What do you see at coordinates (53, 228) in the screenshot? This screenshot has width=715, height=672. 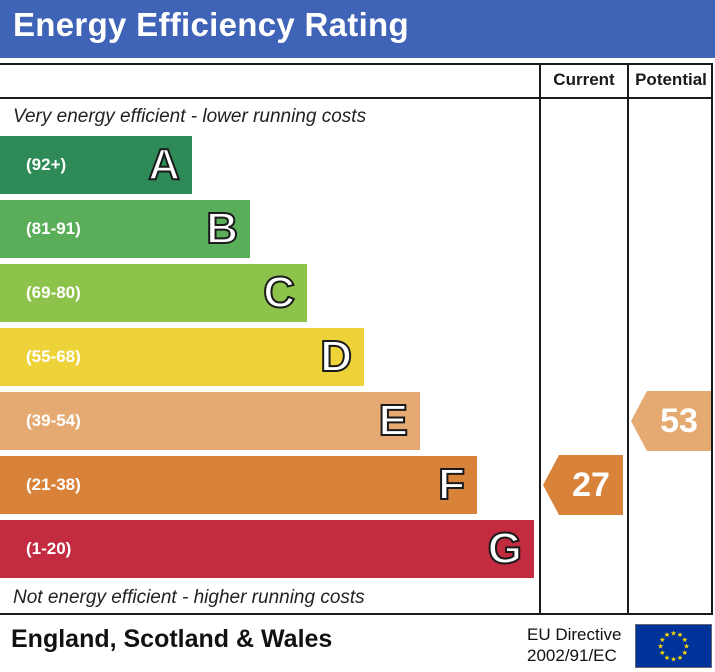 I see `band-range-label: (81-91)` at bounding box center [53, 228].